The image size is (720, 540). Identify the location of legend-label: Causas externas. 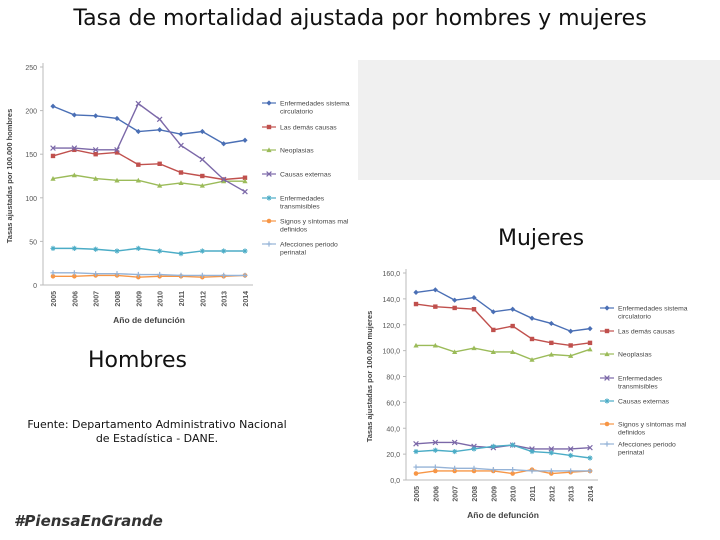
(306, 175).